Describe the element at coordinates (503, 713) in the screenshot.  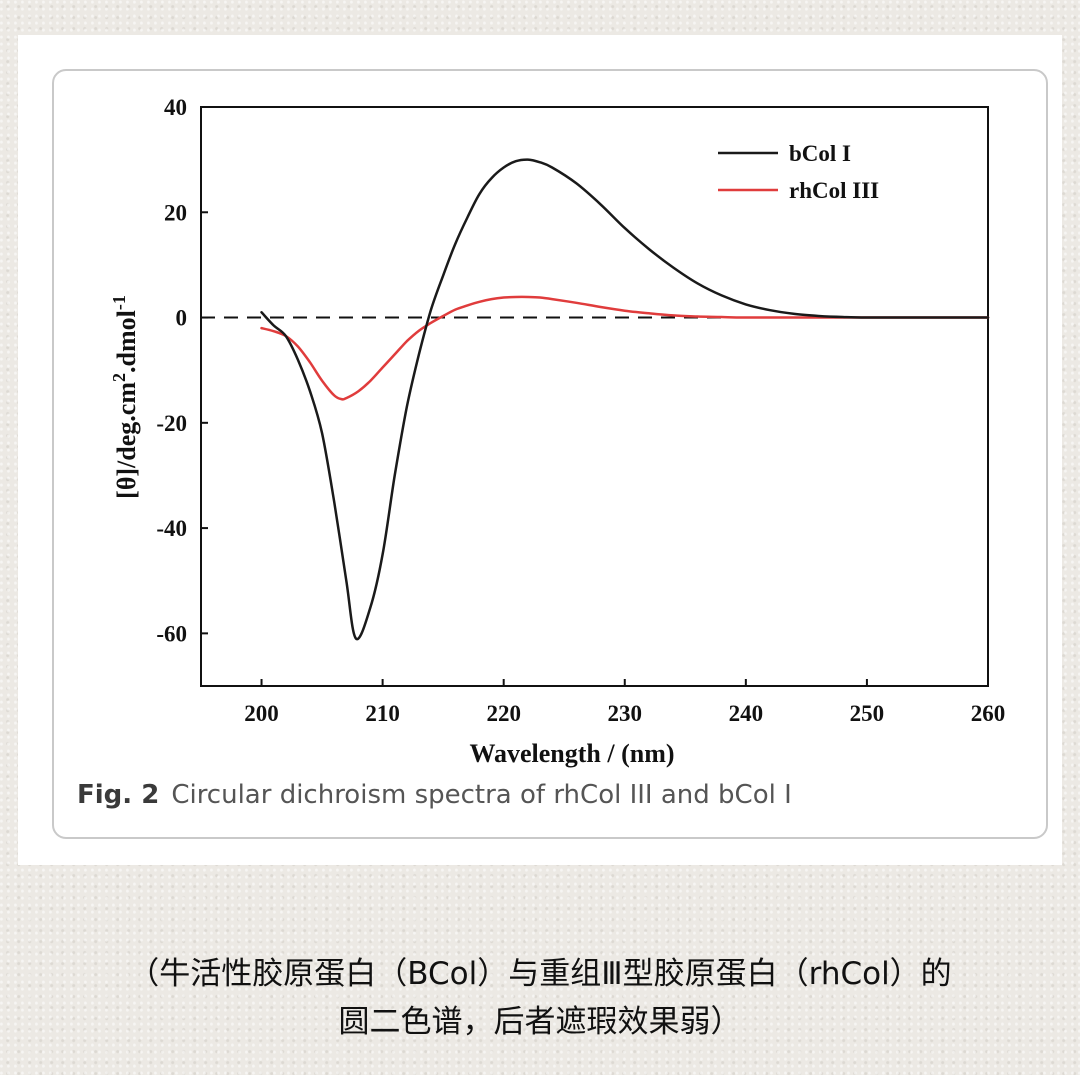
I see `x-tick-label: 220` at that location.